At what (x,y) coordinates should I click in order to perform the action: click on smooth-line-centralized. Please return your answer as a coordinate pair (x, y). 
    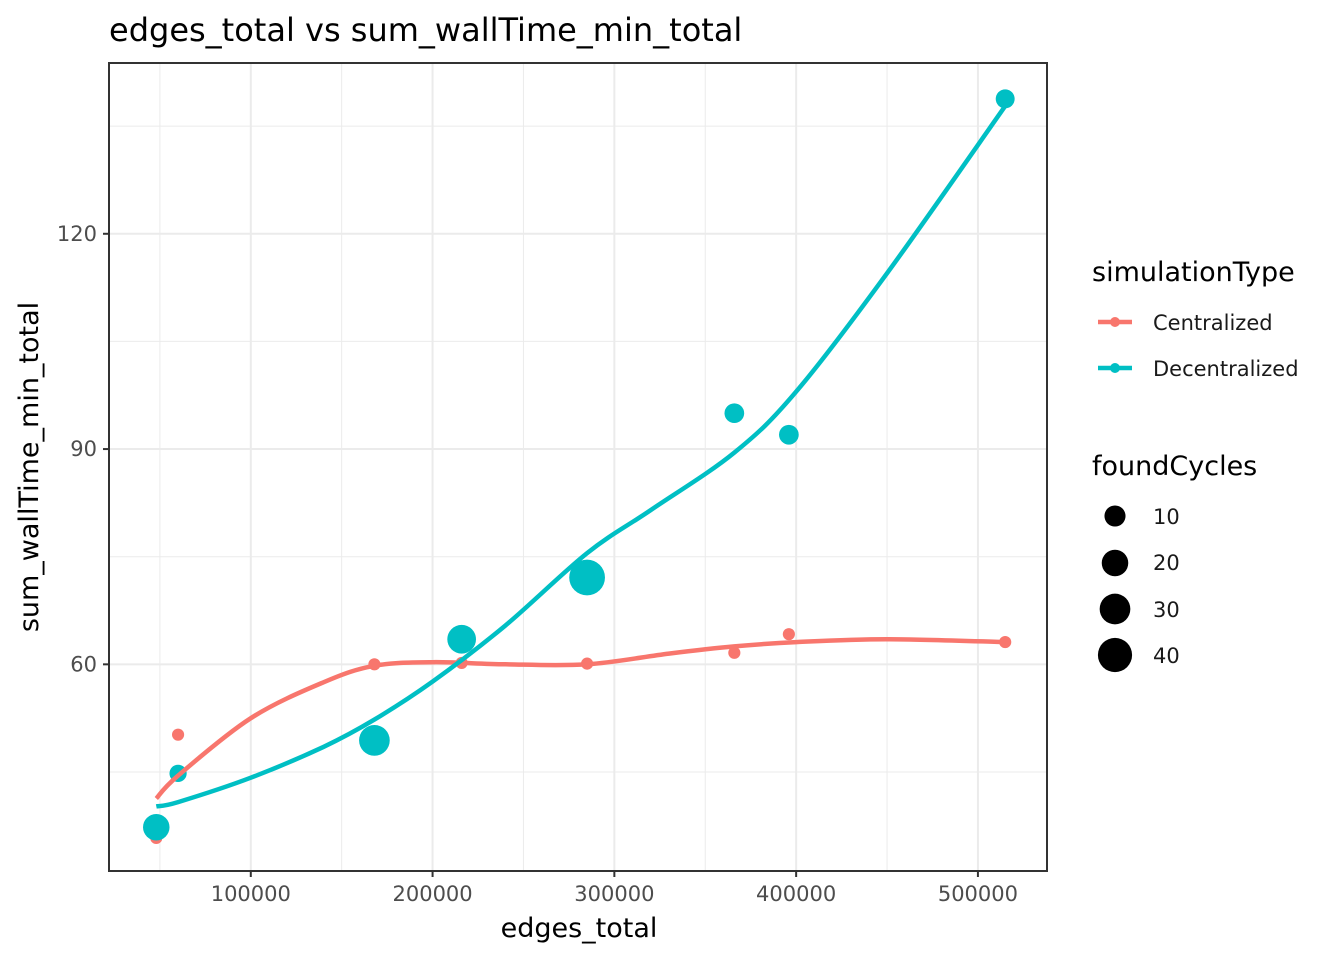
    Looking at the image, I should click on (580, 718).